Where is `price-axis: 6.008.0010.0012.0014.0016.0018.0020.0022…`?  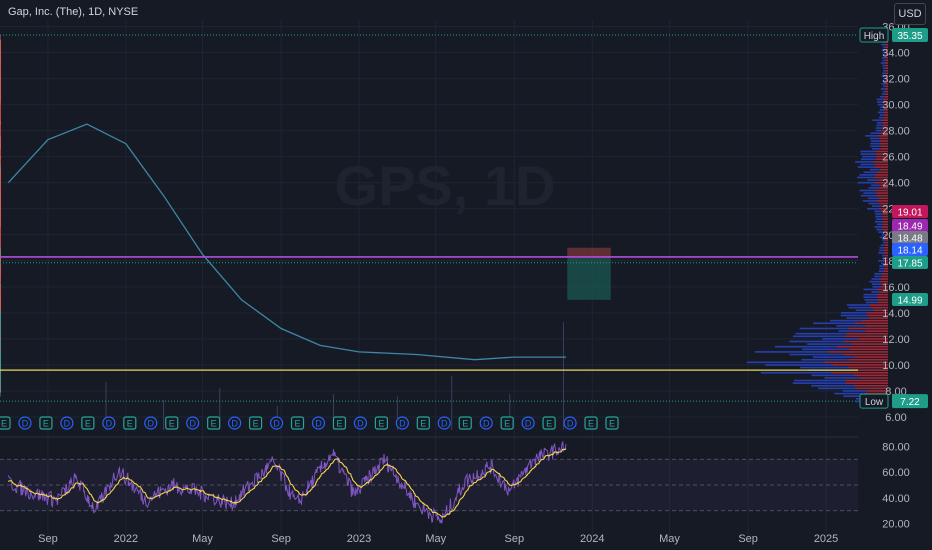
price-axis: 6.008.0010.0012.0014.0016.0018.0020.0022… is located at coordinates (896, 223).